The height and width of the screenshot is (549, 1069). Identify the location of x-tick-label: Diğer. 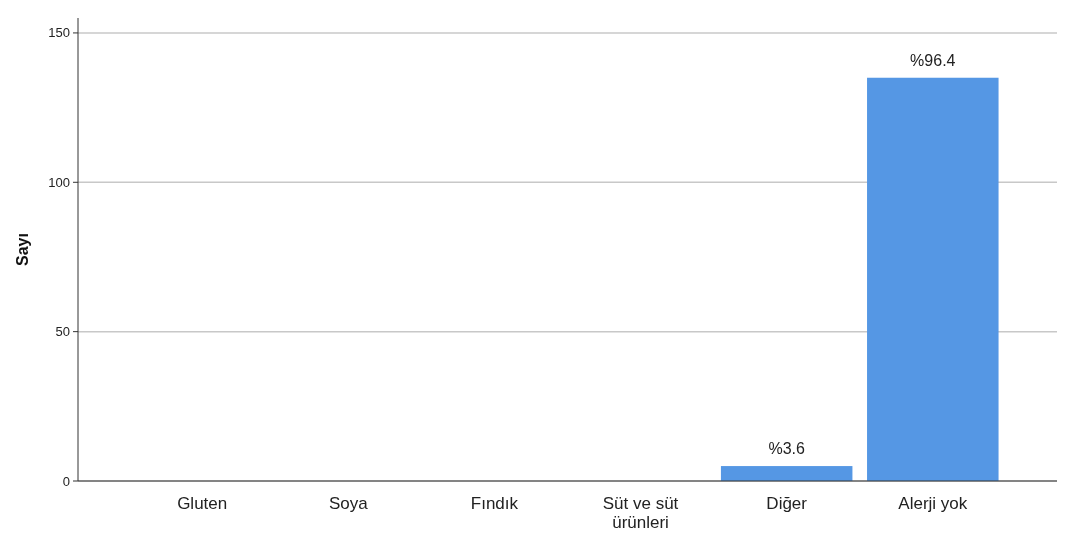
(787, 503).